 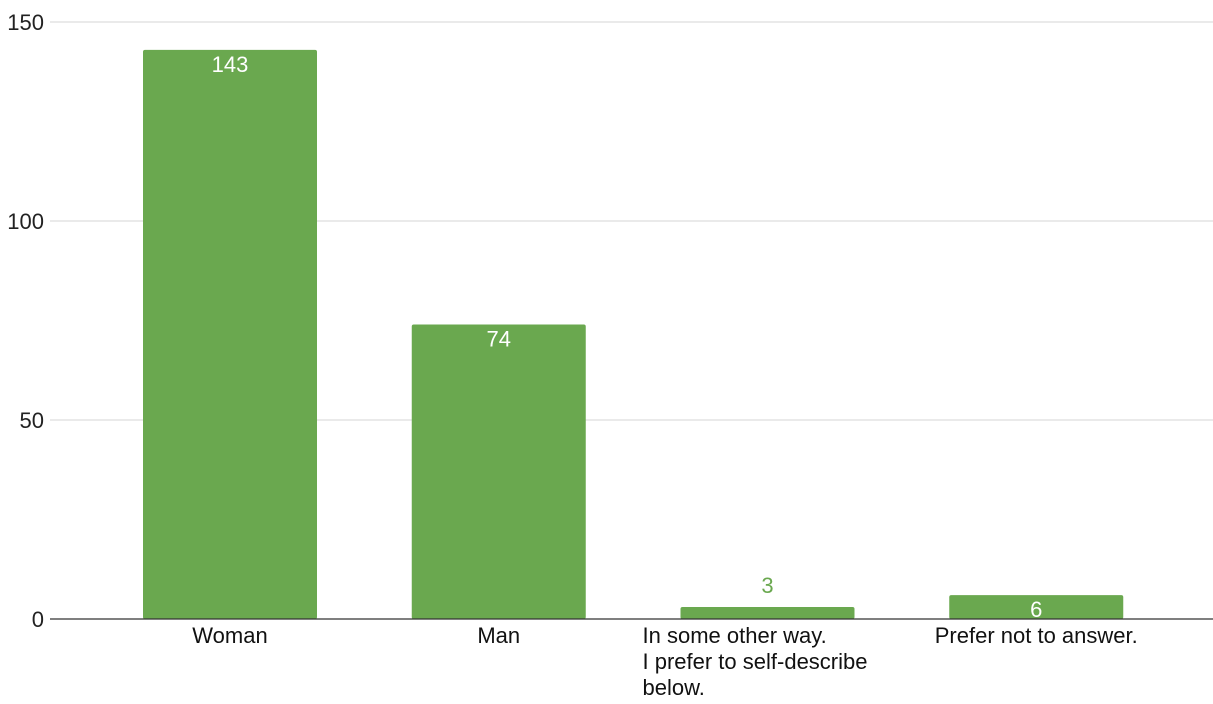 I want to click on category-label-2-line-2: below., so click(x=674, y=687).